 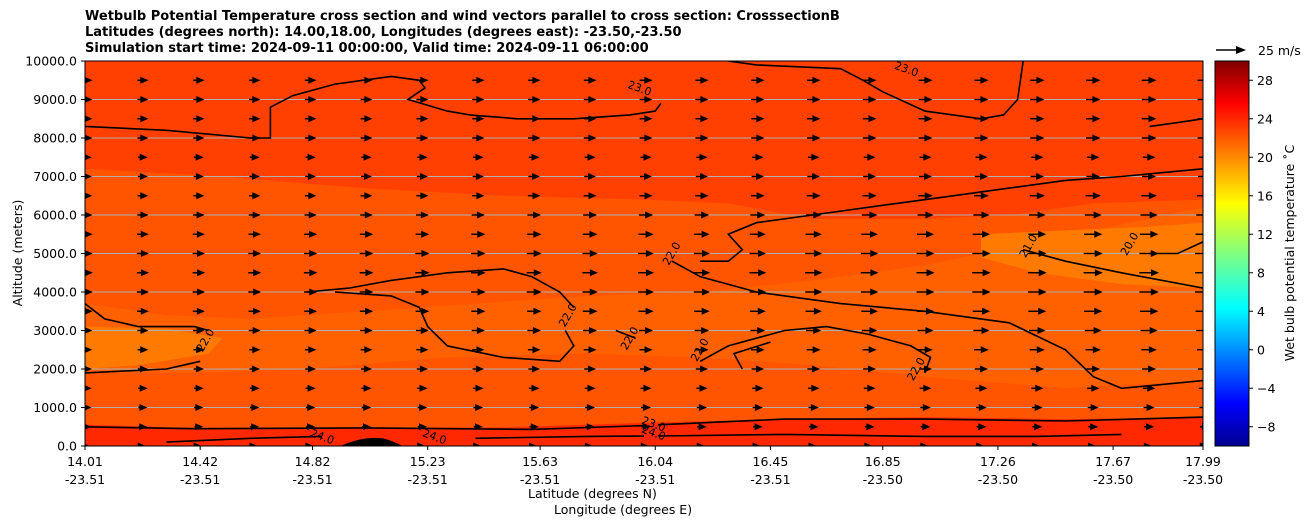 What do you see at coordinates (1262, 253) in the screenshot?
I see `colorbar-ticks: −8 −4 0 4 8 12 16 20 24 28` at bounding box center [1262, 253].